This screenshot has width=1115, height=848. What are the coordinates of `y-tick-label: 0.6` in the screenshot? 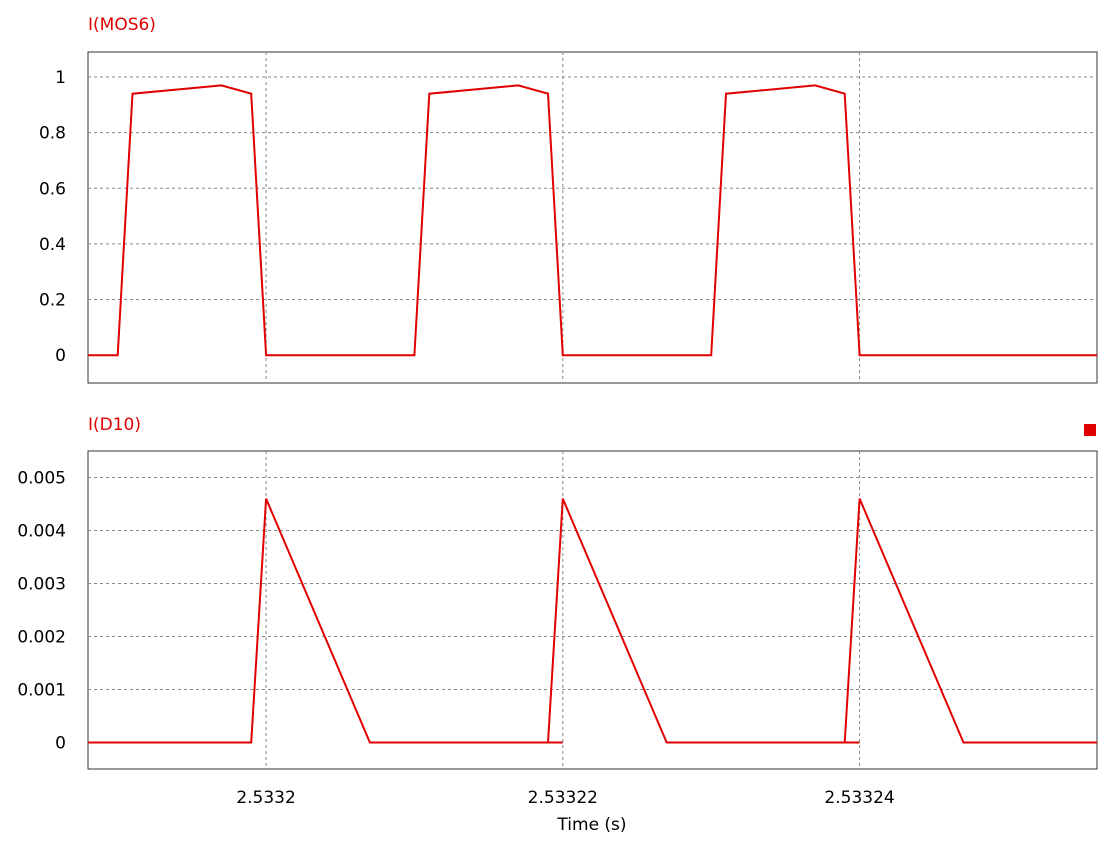 It's located at (52, 189).